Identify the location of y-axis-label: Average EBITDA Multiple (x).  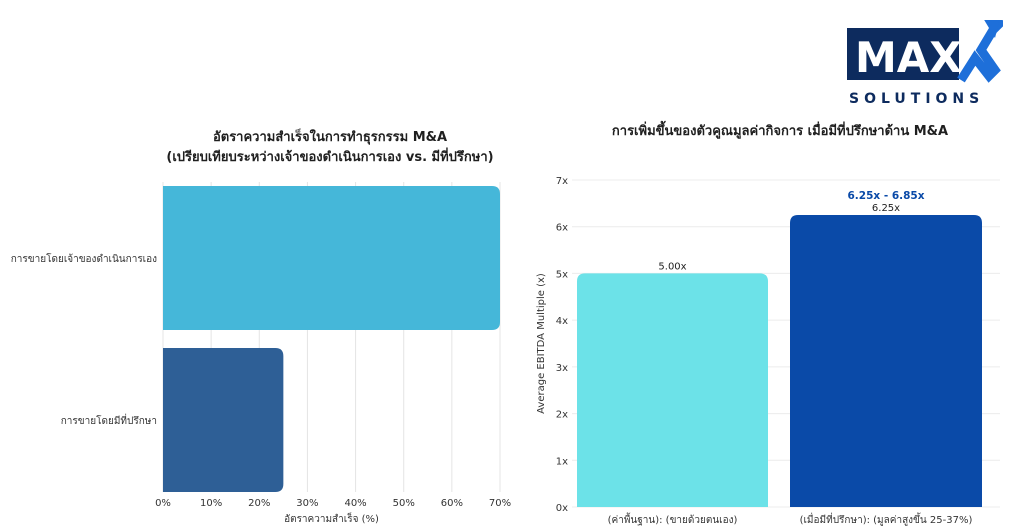
(541, 343).